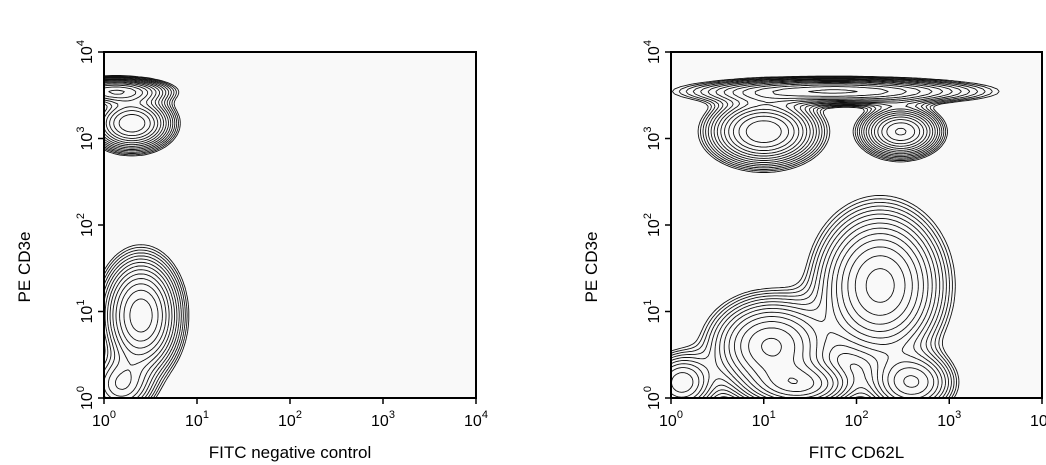 This screenshot has height=465, width=1046. I want to click on x-axis-label: FITC negative control, so click(290, 452).